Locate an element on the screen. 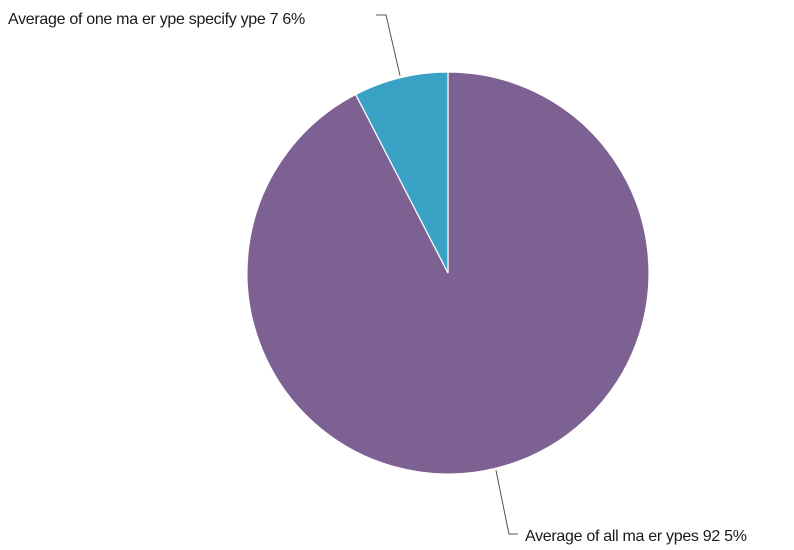  slice-label-all-types: Average of all ma er ypes 92 5% is located at coordinates (636, 536).